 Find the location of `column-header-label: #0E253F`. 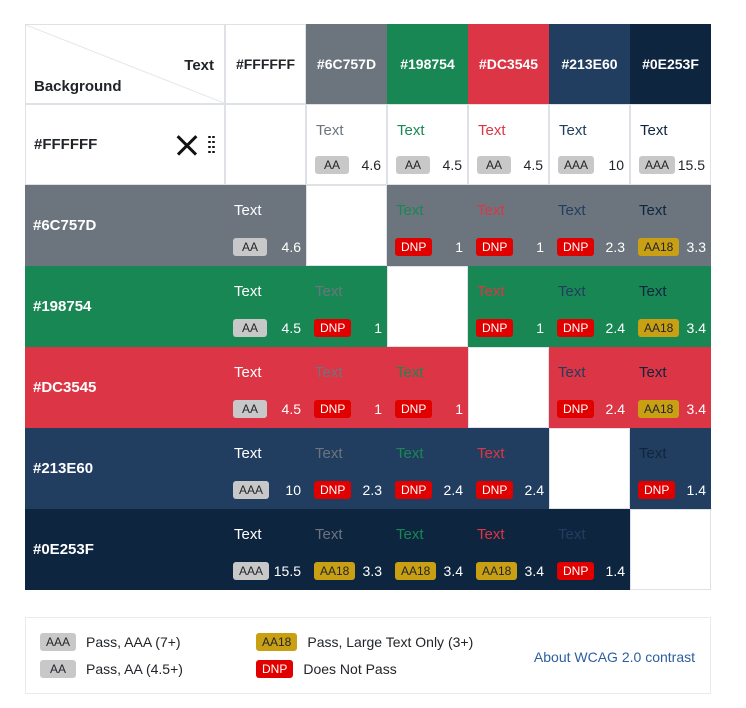

column-header-label: #0E253F is located at coordinates (670, 64).